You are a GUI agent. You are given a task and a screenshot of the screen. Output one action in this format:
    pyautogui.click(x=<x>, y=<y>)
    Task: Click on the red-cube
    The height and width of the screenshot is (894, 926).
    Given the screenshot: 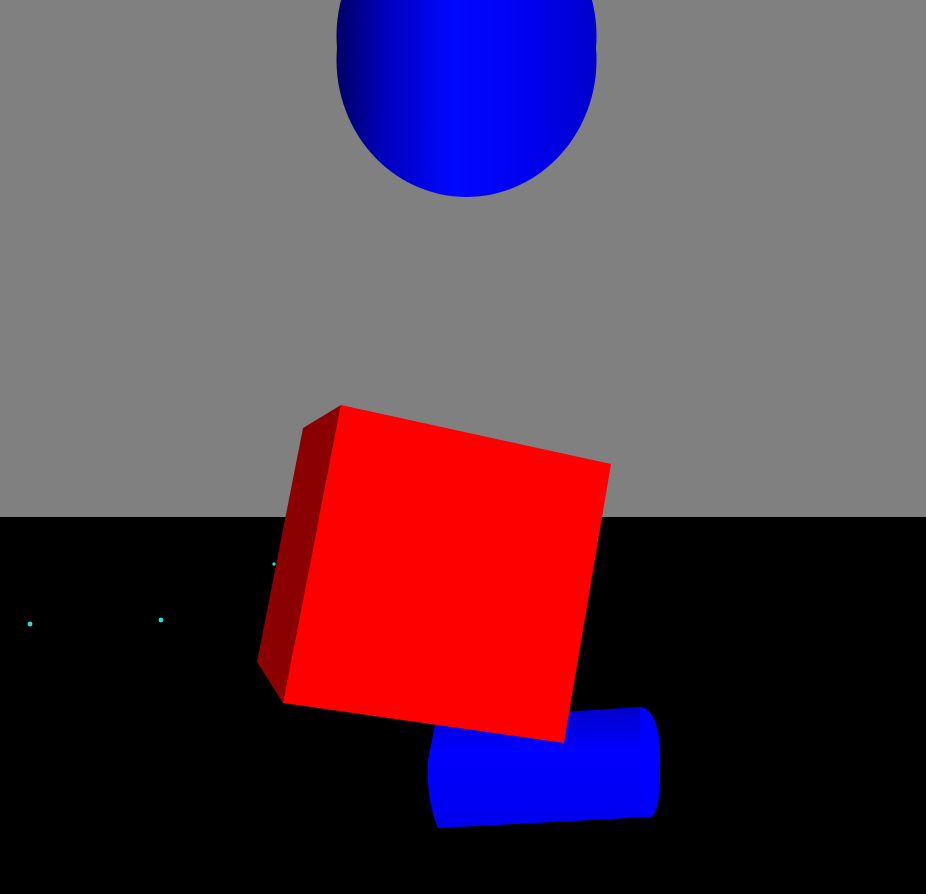 What is the action you would take?
    pyautogui.click(x=434, y=574)
    